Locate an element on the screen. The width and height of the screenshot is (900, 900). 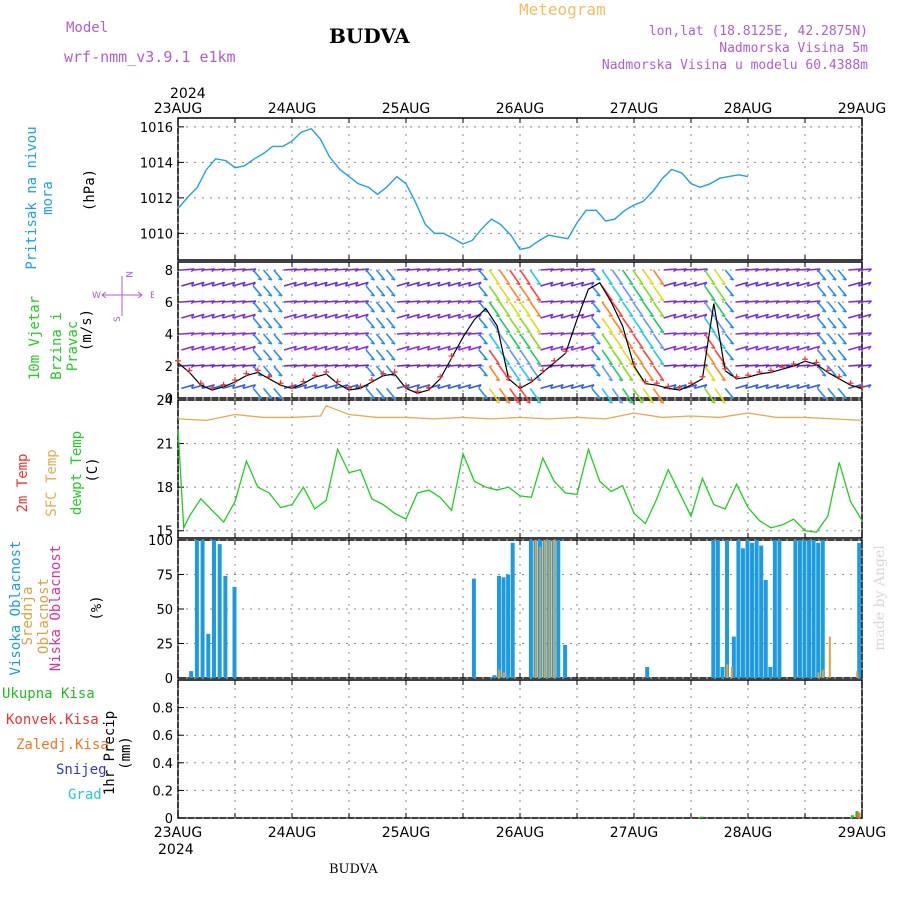
y-tick-label: 6 is located at coordinates (169, 303).